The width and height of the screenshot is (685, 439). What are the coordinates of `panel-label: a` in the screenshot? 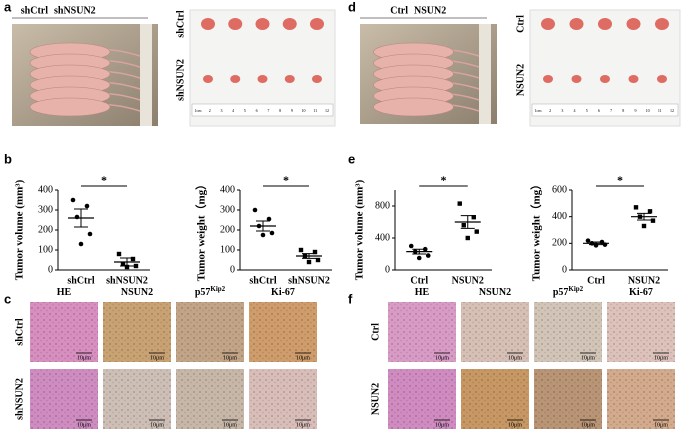 It's located at (8, 7).